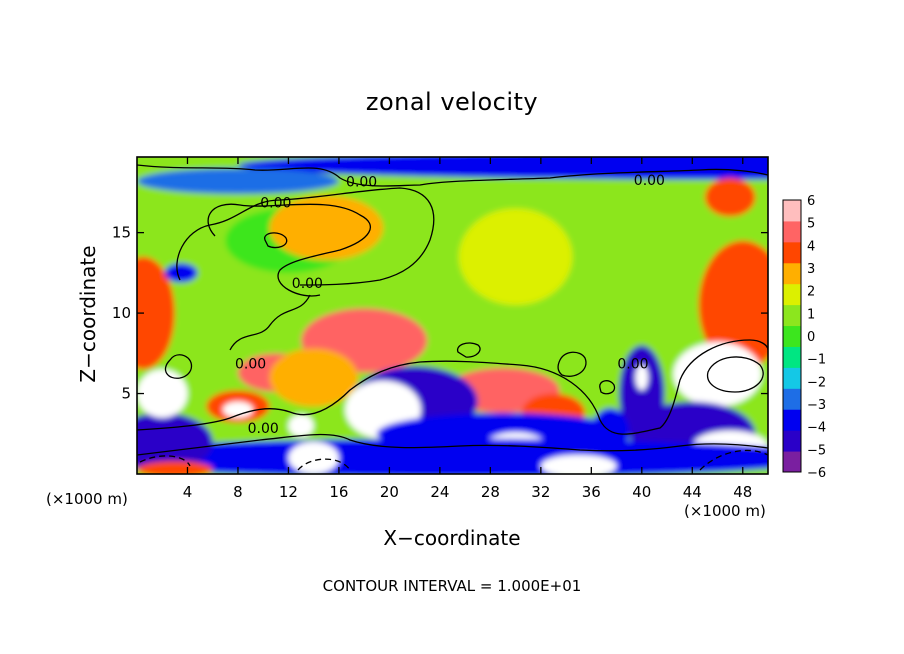  Describe the element at coordinates (811, 269) in the screenshot. I see `colorbar-label: 3` at that location.